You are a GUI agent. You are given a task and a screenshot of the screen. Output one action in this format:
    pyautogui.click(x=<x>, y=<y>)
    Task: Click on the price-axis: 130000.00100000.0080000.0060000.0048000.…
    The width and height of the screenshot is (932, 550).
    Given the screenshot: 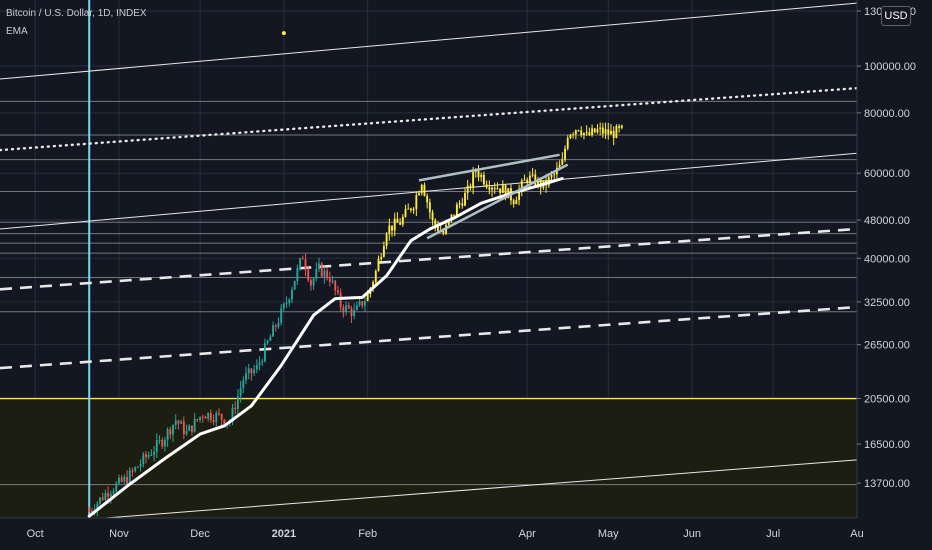 What is the action you would take?
    pyautogui.click(x=894, y=275)
    